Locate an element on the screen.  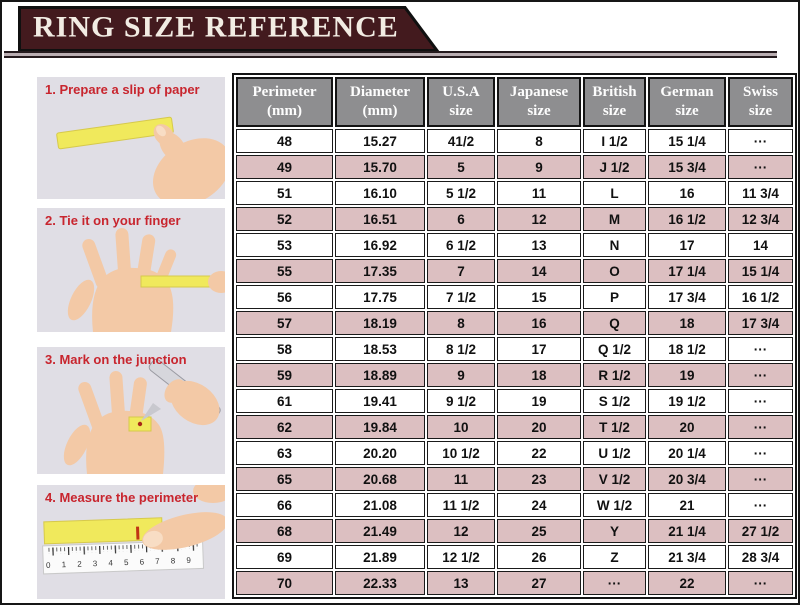
size-cell: 17 3/4 is located at coordinates (687, 297).